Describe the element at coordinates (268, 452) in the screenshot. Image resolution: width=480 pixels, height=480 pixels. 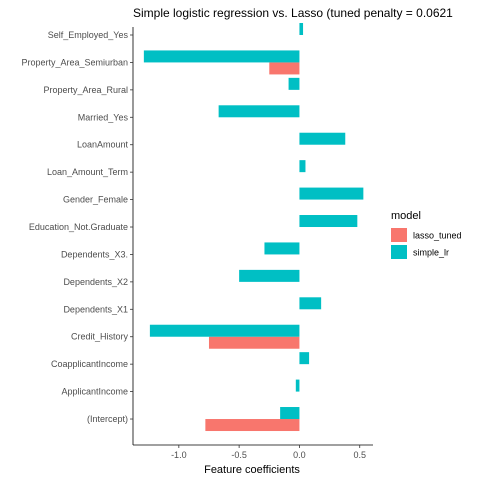
I see `x-axis-ticks: -1.0 -0.5 0.0 0.5` at that location.